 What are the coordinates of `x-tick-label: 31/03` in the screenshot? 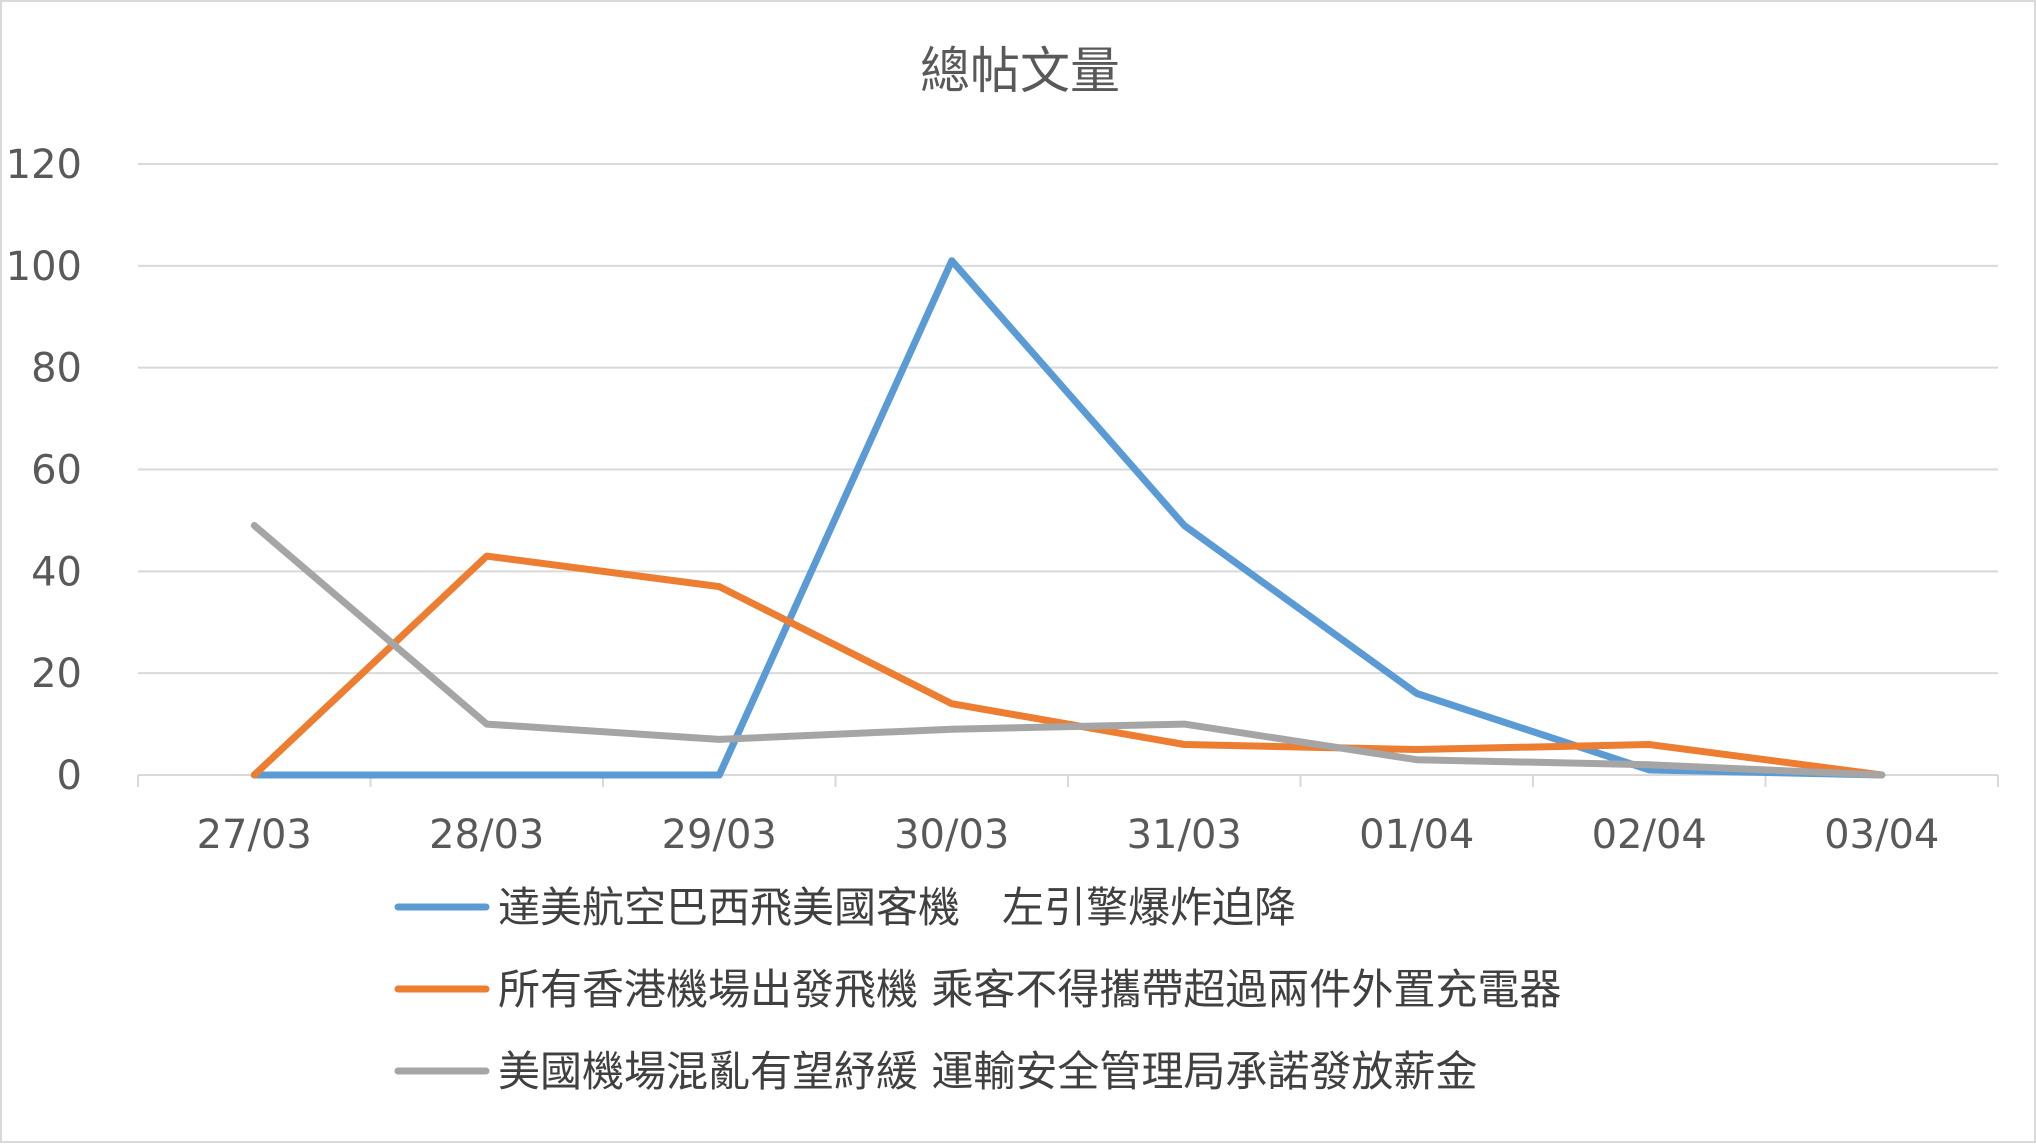 It's located at (1184, 835).